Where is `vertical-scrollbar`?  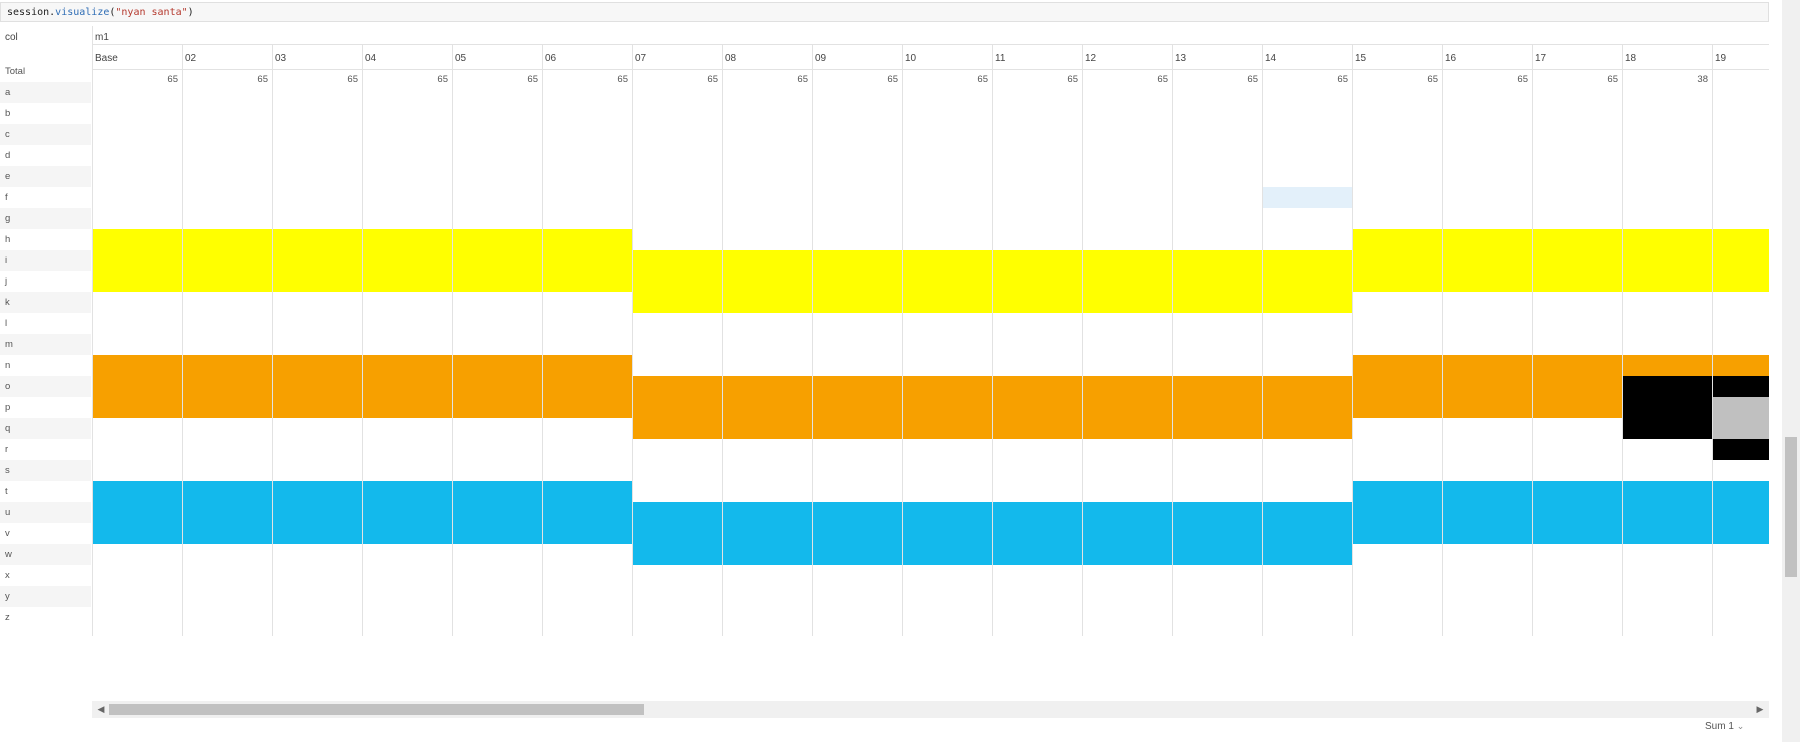 vertical-scrollbar is located at coordinates (1791, 371).